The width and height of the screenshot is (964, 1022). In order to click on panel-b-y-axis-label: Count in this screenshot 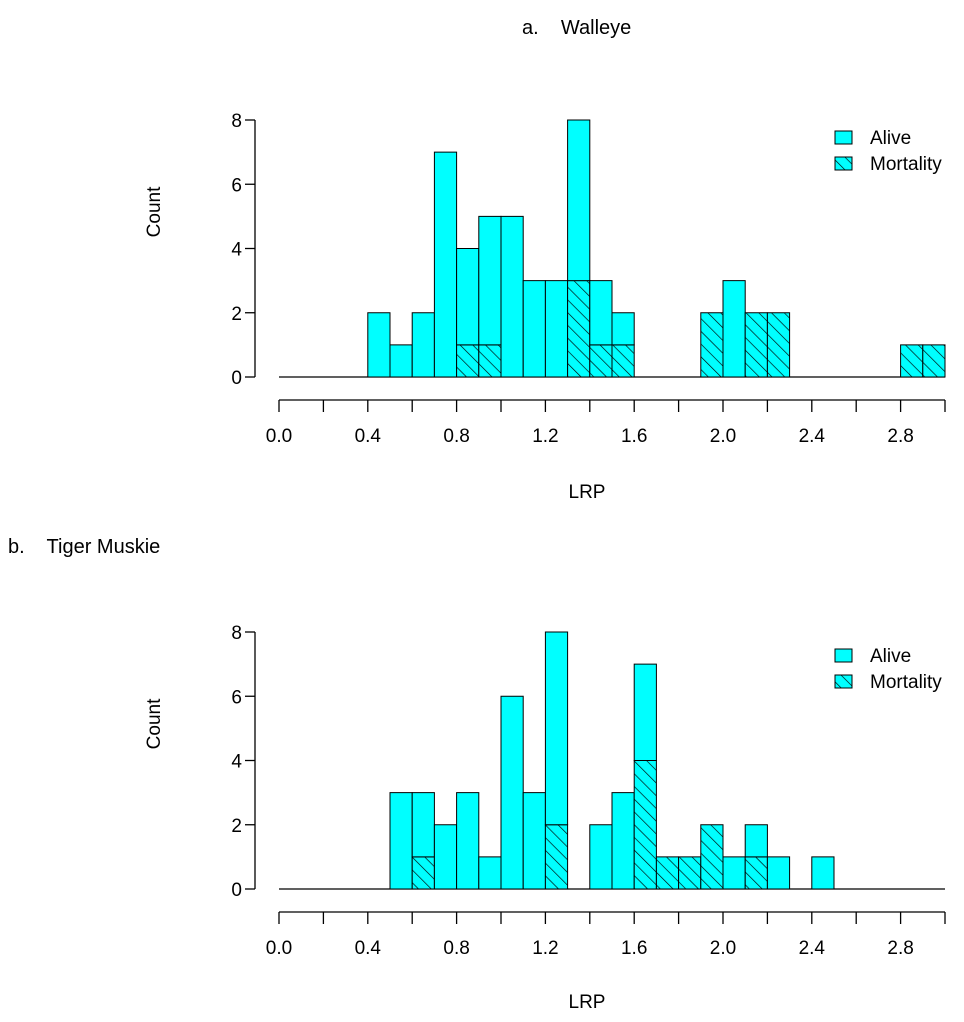, I will do `click(154, 723)`.